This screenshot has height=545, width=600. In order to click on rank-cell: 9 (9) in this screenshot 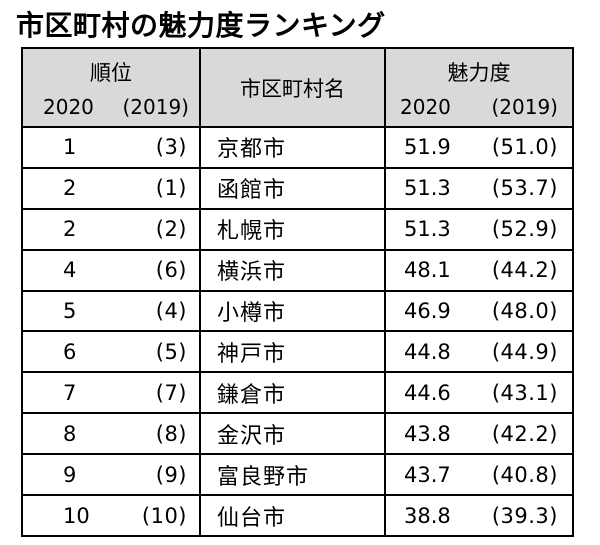, I will do `click(111, 475)`.